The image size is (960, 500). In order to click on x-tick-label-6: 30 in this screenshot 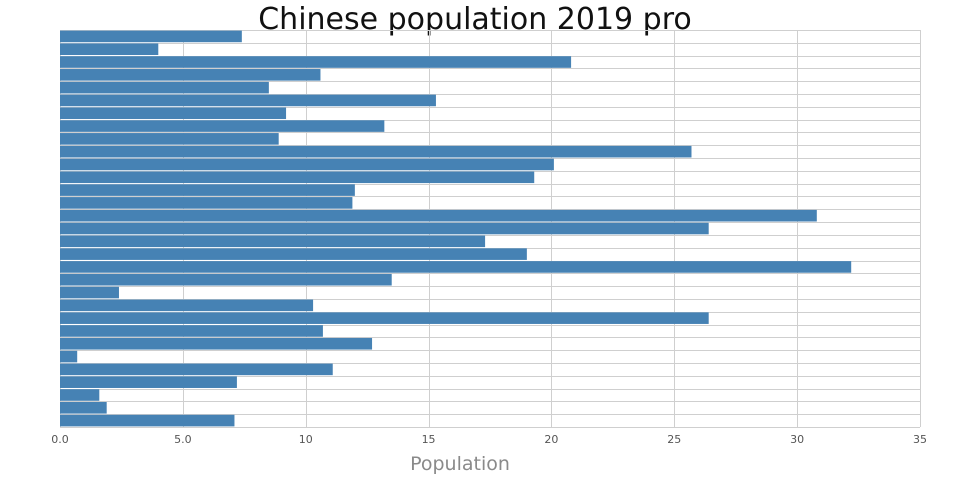, I will do `click(797, 439)`.